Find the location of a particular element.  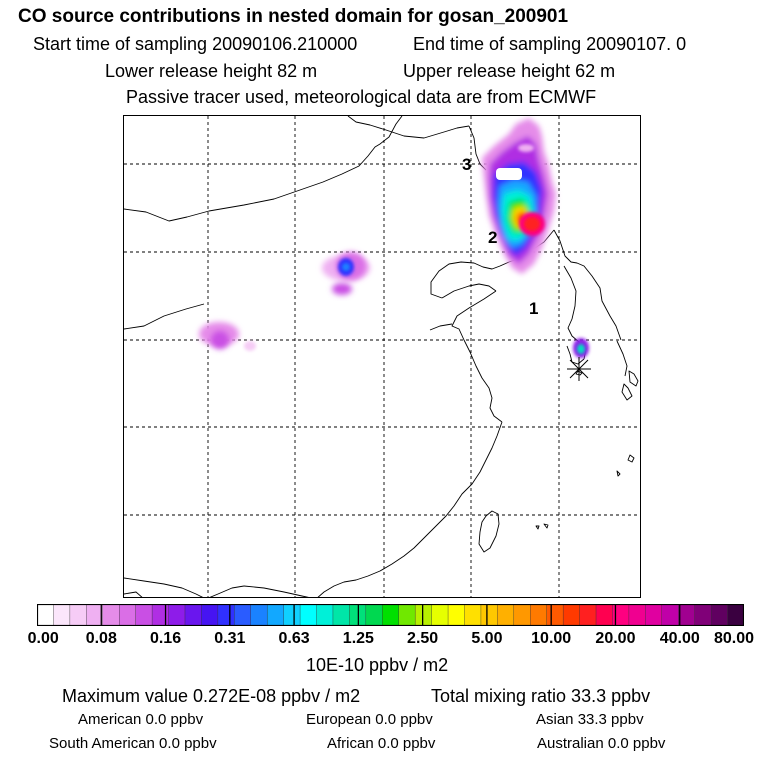

max-value-label: Maximum value 0.272E-08 ppbv / m2 is located at coordinates (211, 696).